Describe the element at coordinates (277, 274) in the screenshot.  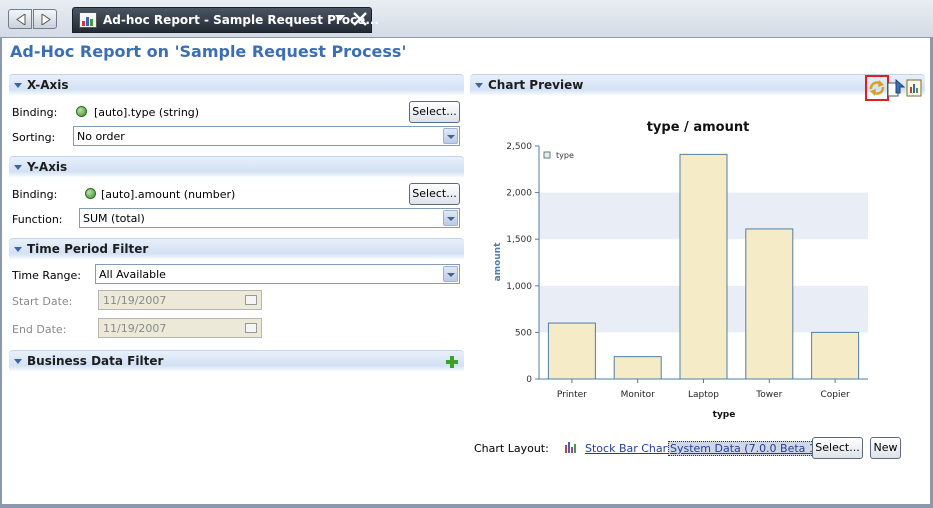
I see `time-range-select: All Available` at that location.